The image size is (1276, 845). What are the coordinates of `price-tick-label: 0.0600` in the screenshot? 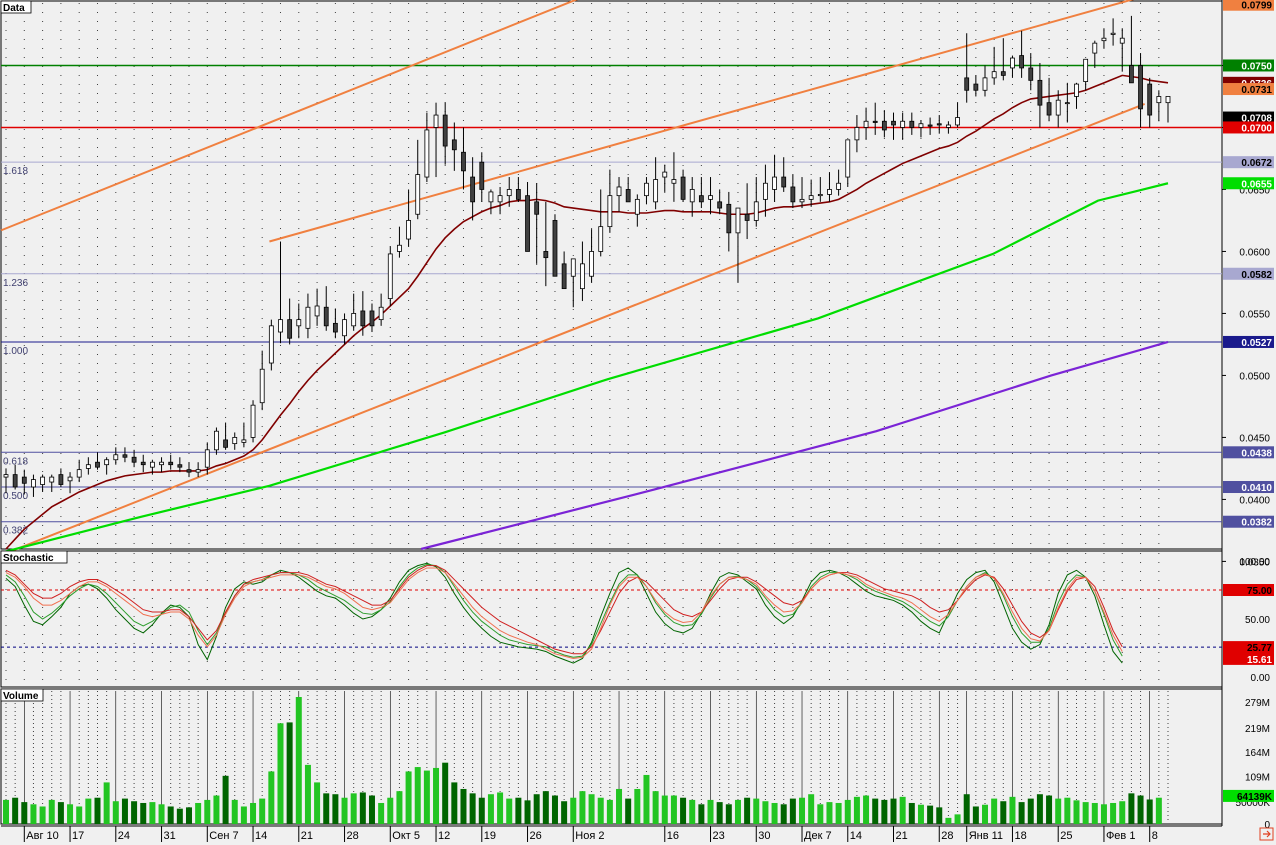 It's located at (1254, 252).